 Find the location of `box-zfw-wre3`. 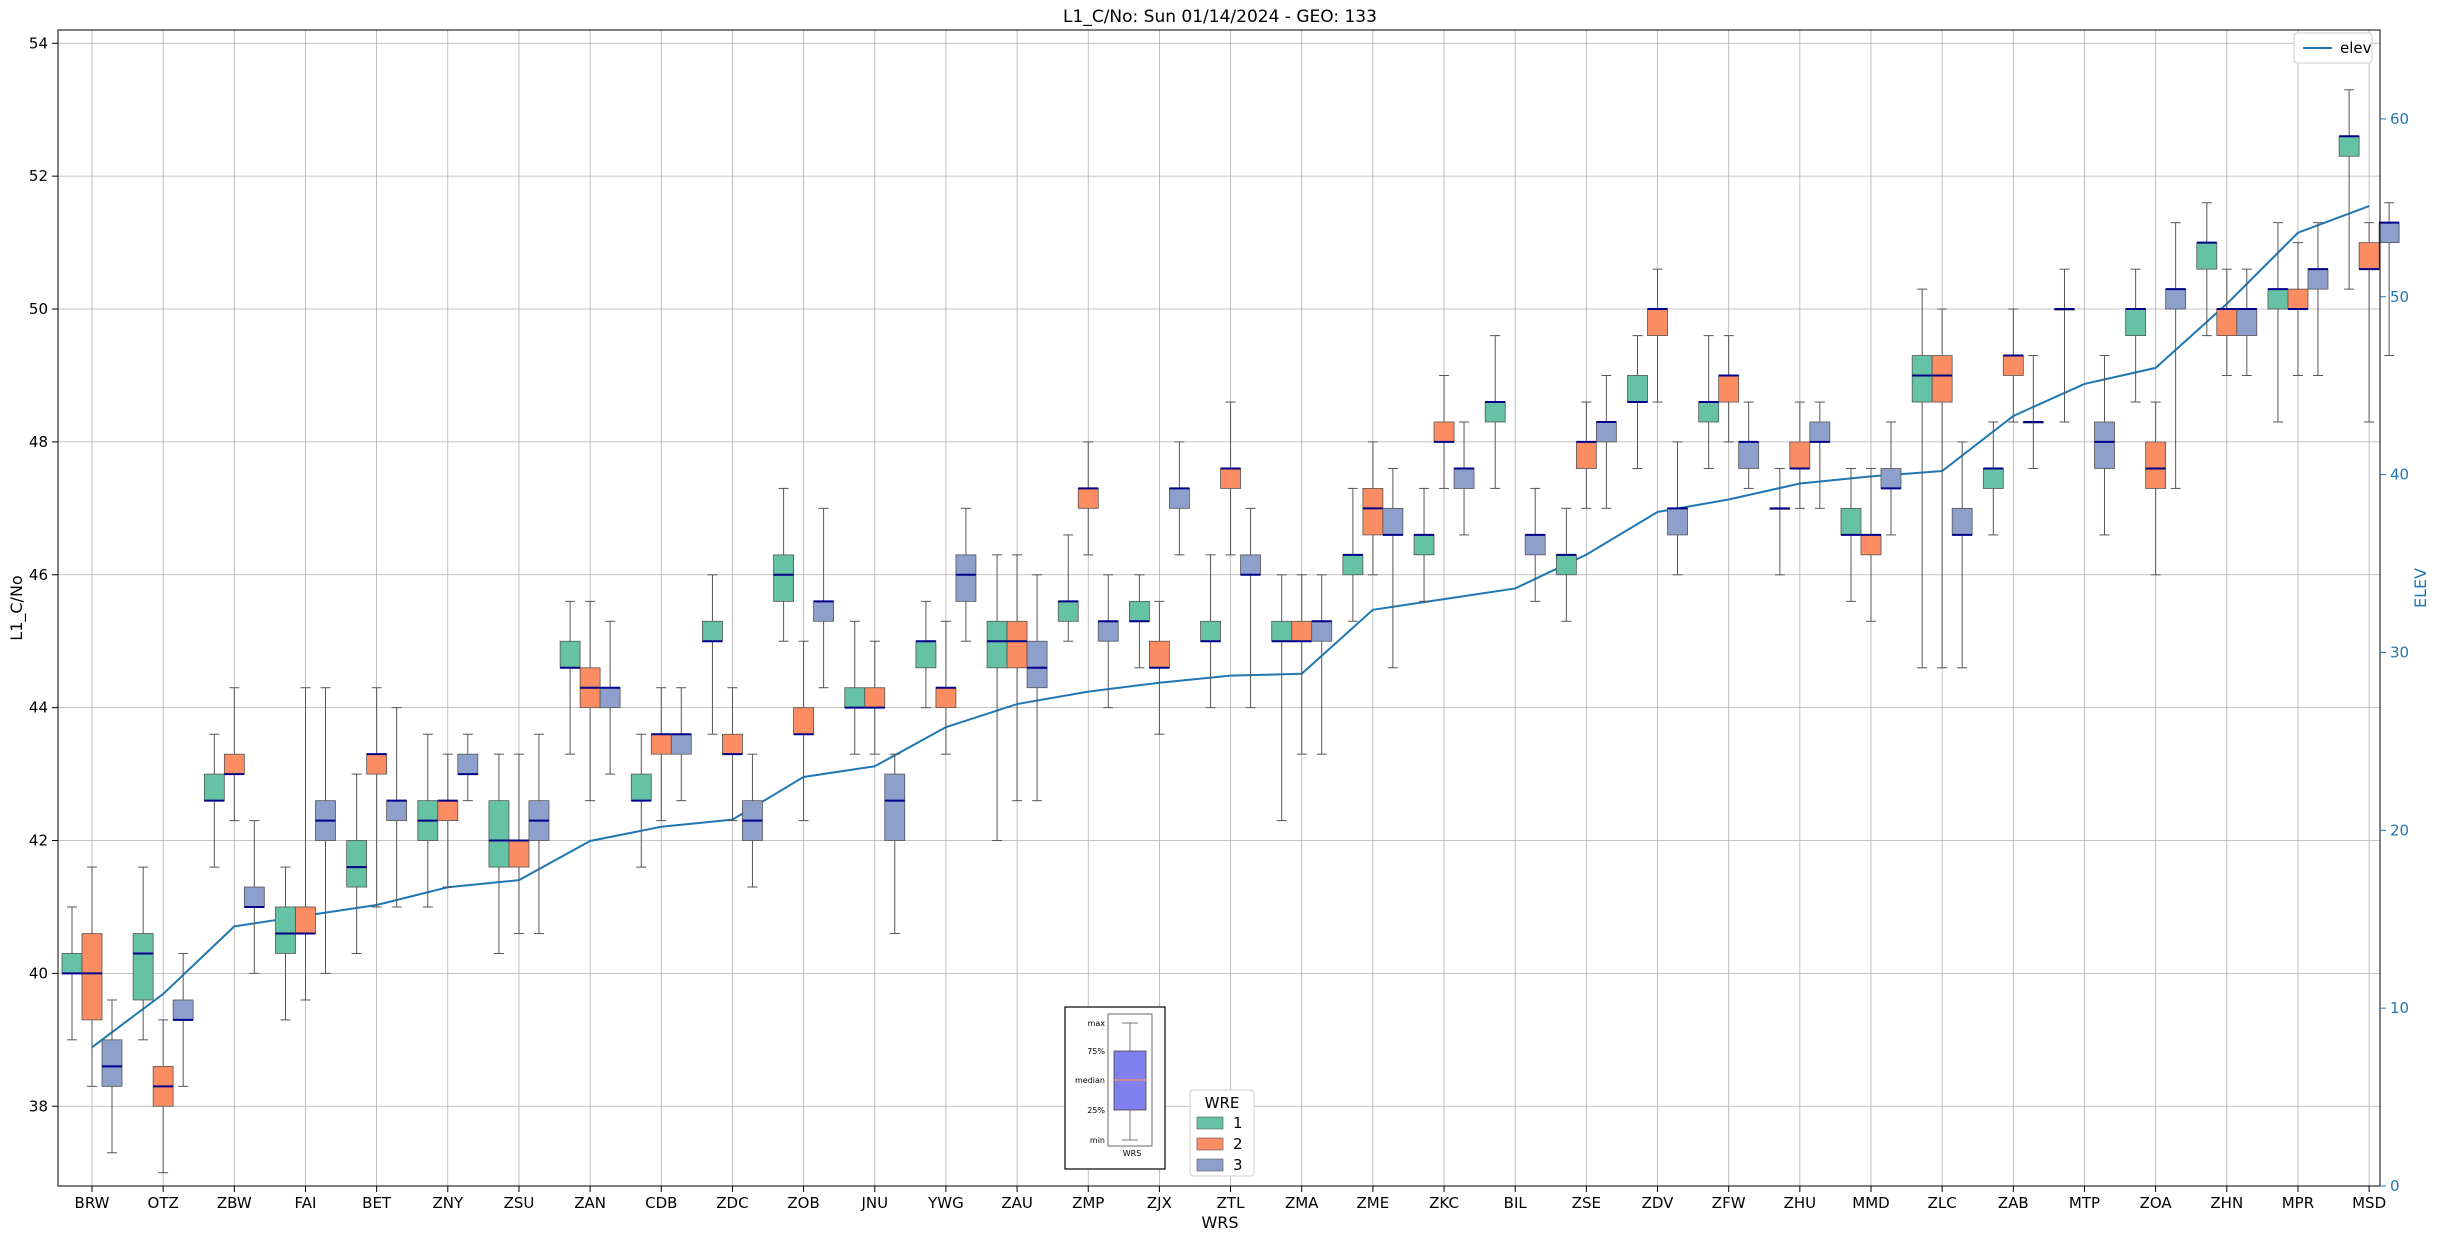

box-zfw-wre3 is located at coordinates (1749, 455).